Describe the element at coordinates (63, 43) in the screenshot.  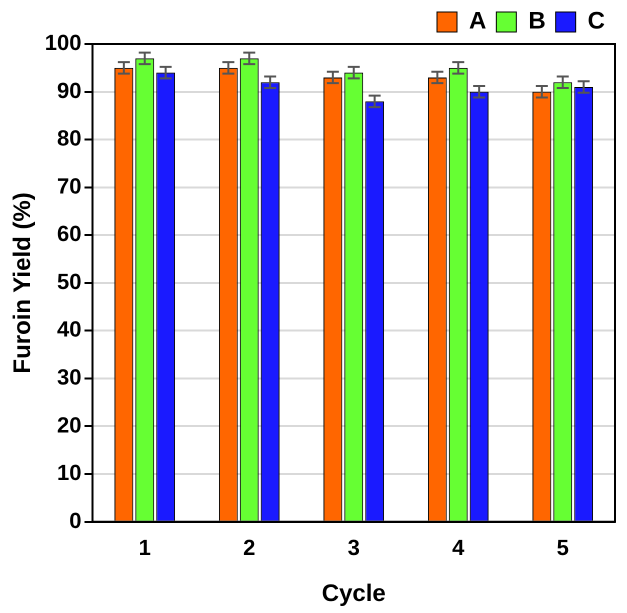
I see `y-tick-label: 100` at that location.